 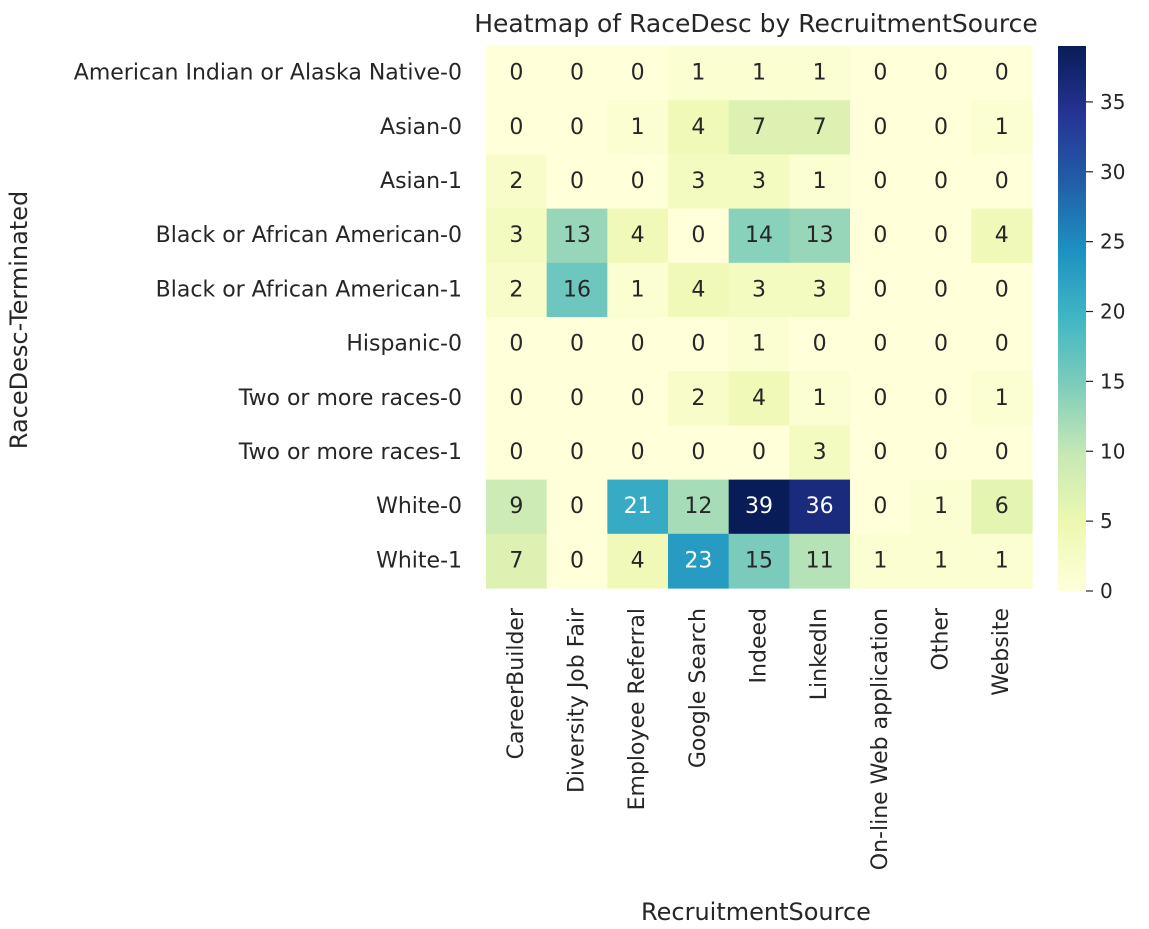 I want to click on colorbar, so click(x=1072, y=318).